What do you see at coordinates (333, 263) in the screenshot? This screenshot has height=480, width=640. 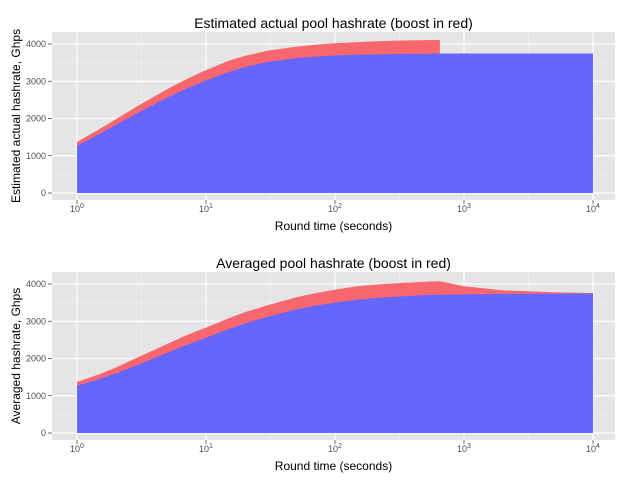 I see `chart-title: Averaged pool hashrate (boost in red)` at bounding box center [333, 263].